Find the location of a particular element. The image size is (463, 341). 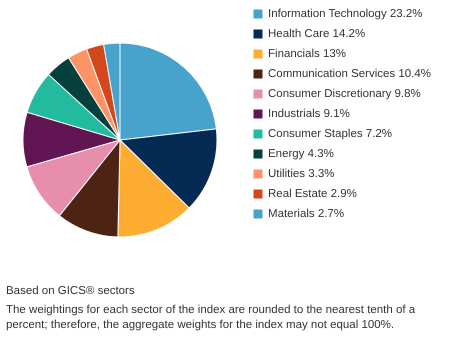

legend-label: Consumer Discretionary 9.8% is located at coordinates (344, 94).